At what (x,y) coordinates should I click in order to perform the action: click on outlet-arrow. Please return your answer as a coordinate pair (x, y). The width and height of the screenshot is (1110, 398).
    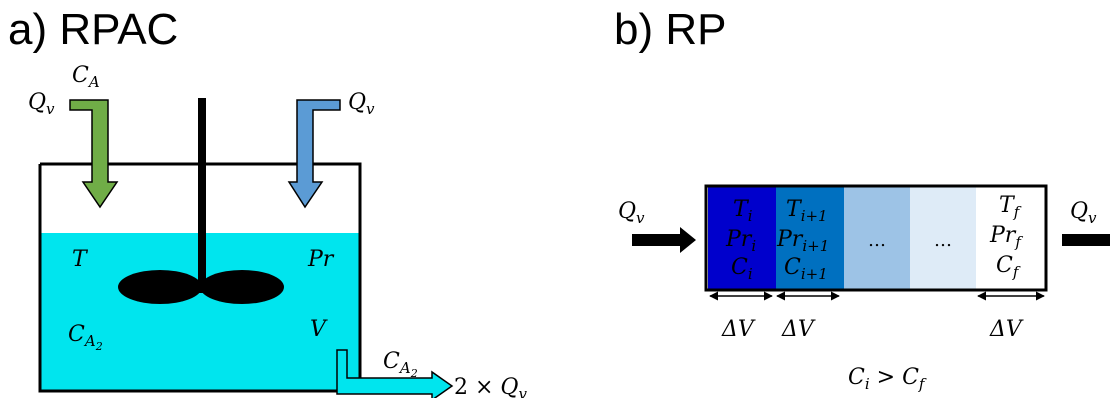
    Looking at the image, I should click on (395, 373).